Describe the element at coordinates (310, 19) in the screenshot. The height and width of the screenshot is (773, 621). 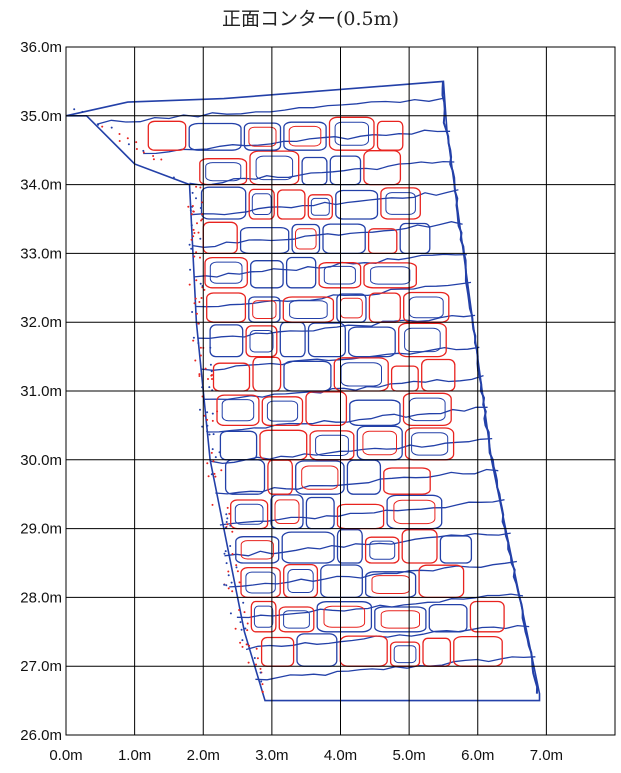
I see `chart-title: 正面コンター(0.5m)` at that location.